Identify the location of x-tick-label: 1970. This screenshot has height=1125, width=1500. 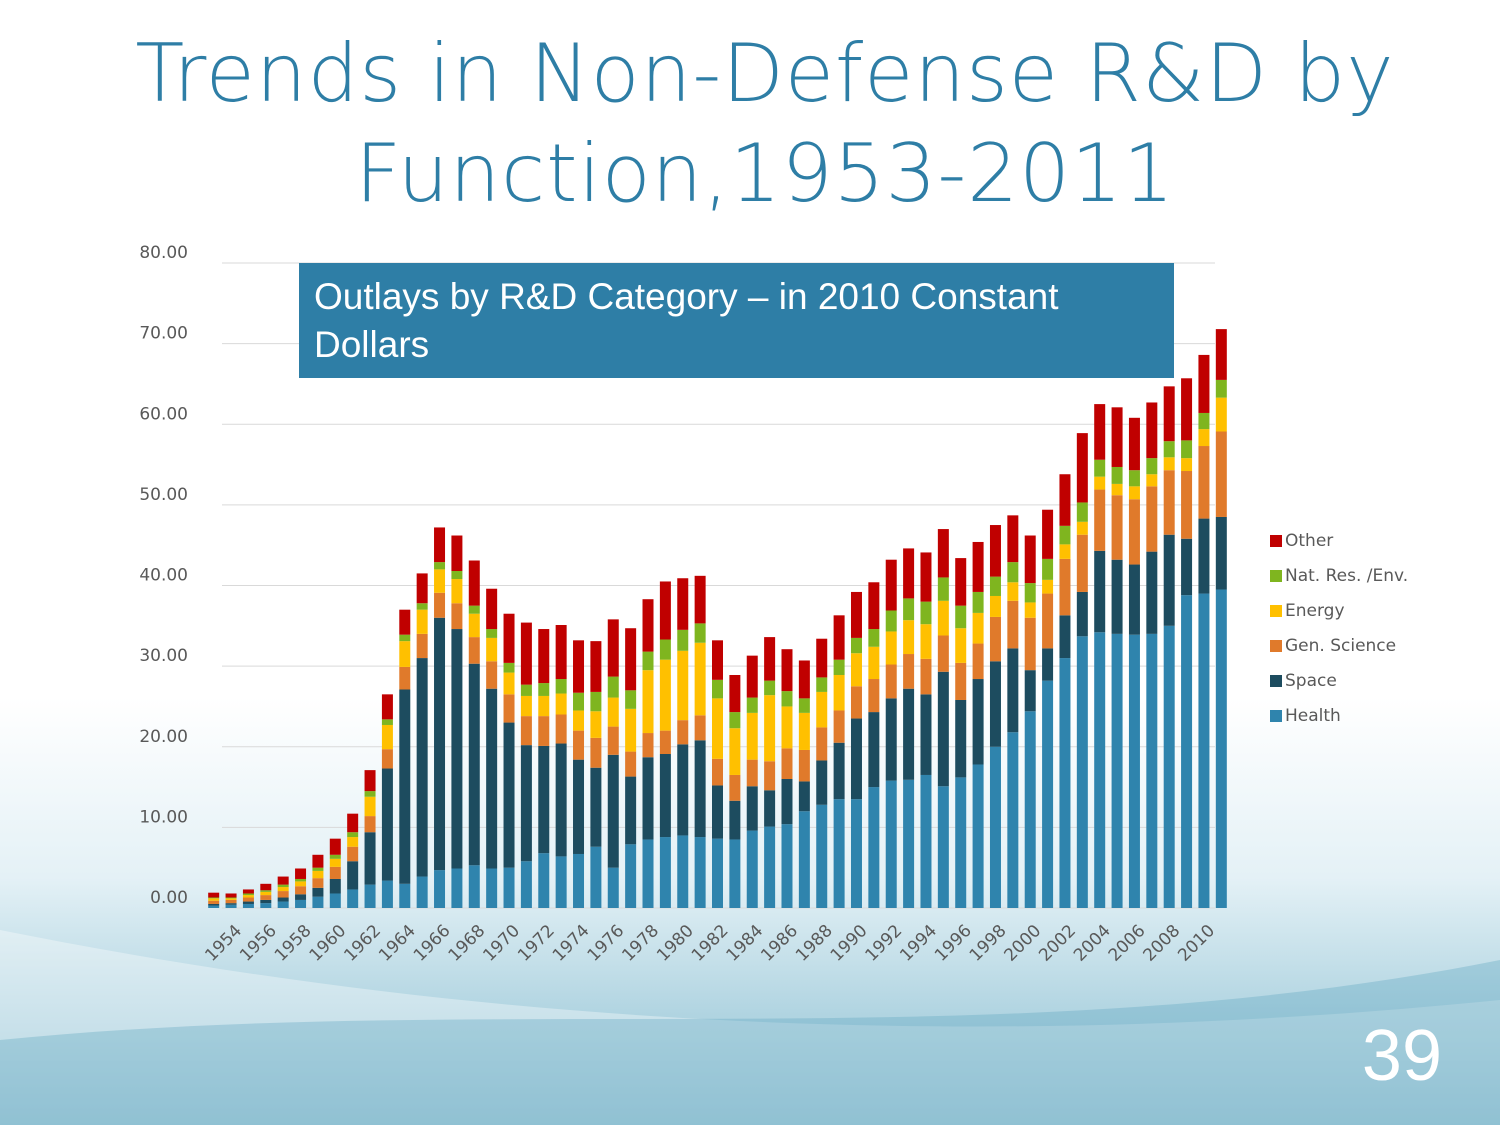
(501, 943).